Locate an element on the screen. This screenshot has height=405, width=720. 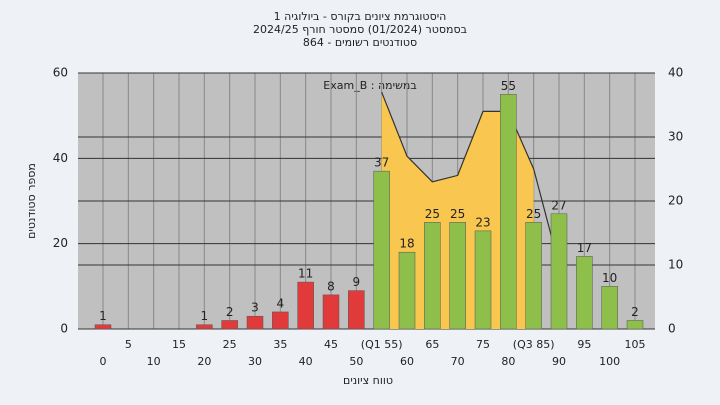
x-tick-label: 80 is located at coordinates (508, 361).